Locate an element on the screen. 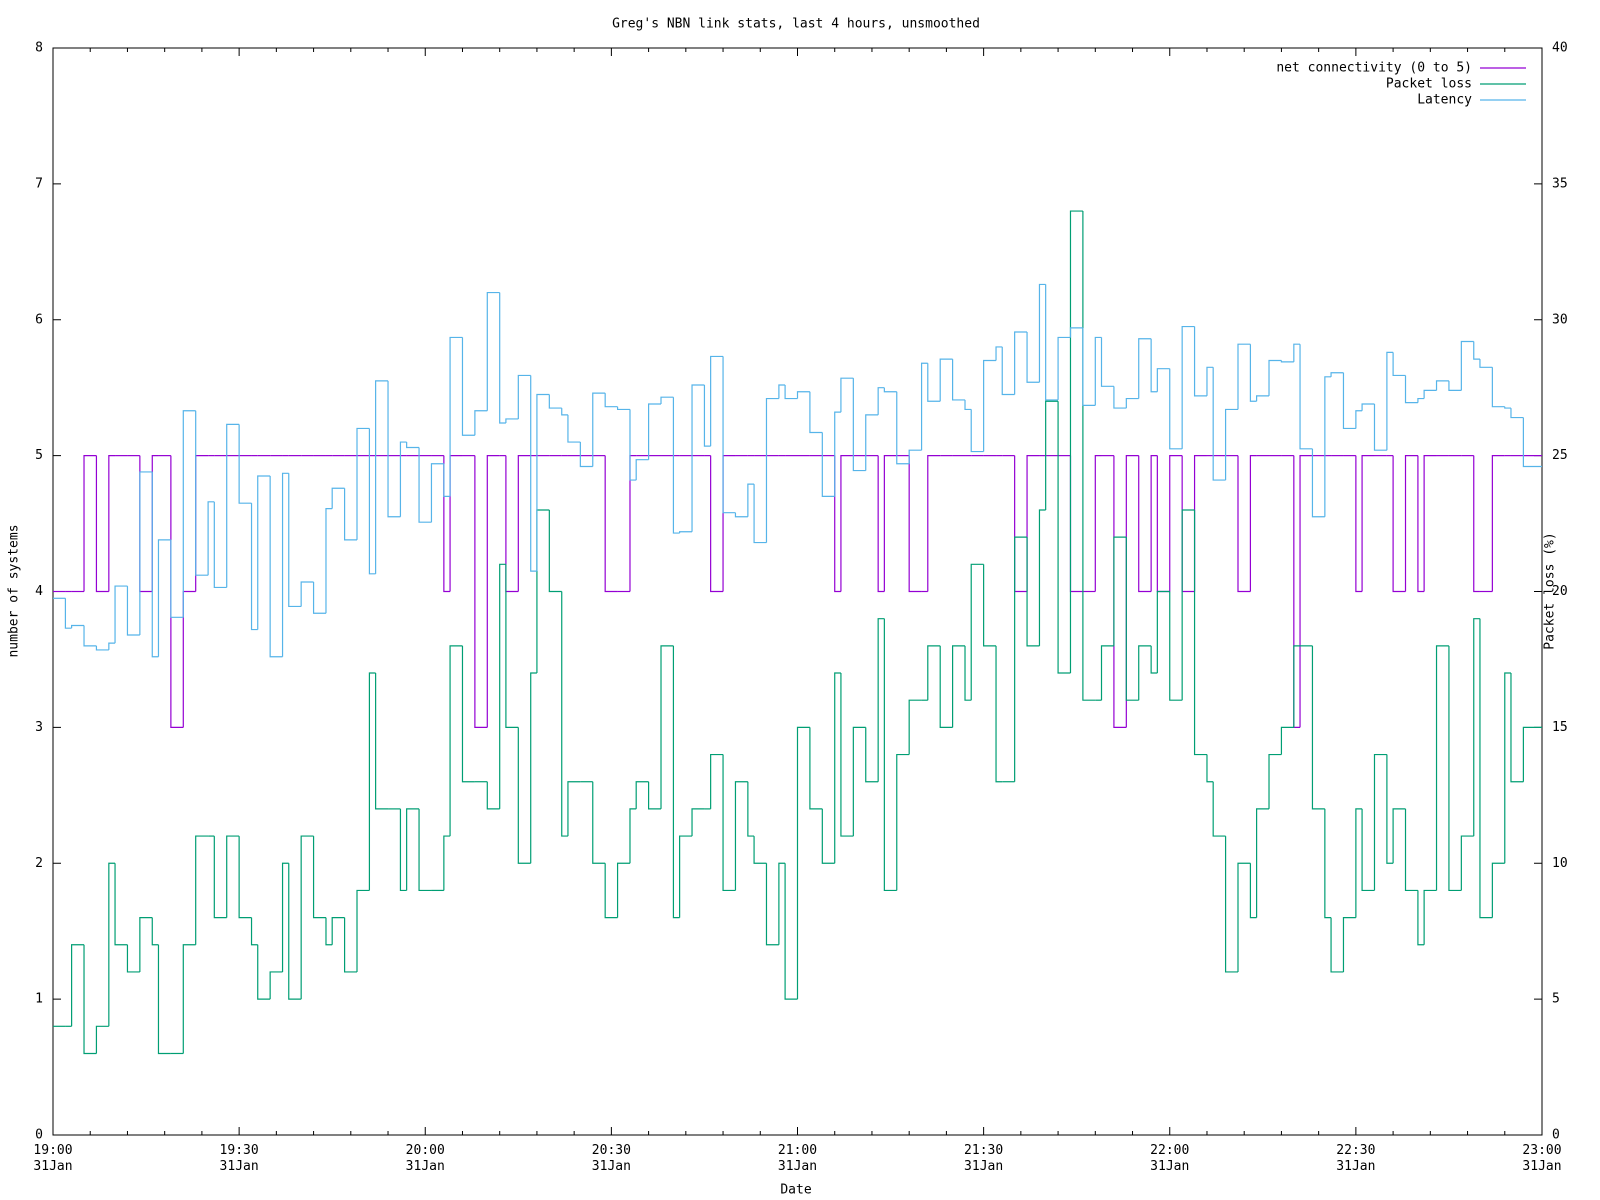 Image resolution: width=1600 pixels, height=1200 pixels. y2-tick-label: 5 is located at coordinates (1556, 999).